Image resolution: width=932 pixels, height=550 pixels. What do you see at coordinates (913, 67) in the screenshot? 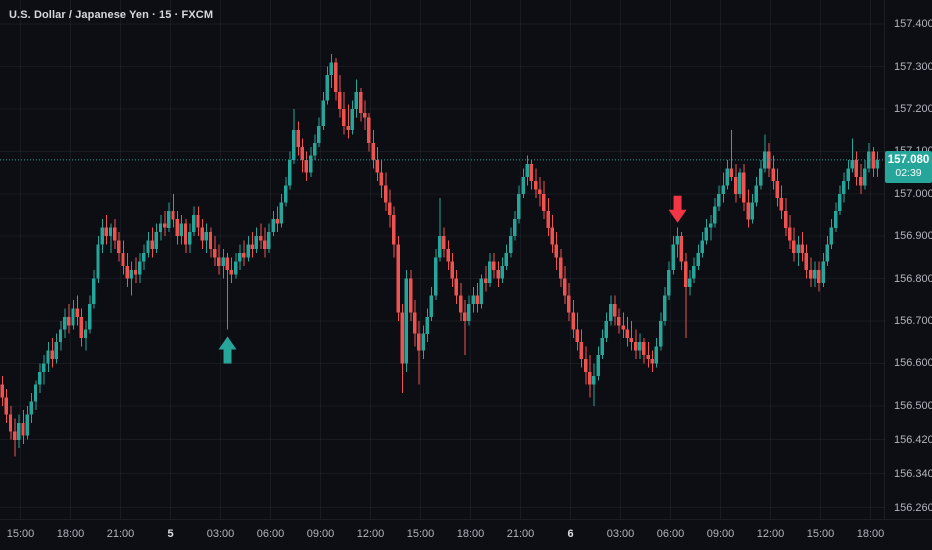
I see `price-axis-label: 157.300` at bounding box center [913, 67].